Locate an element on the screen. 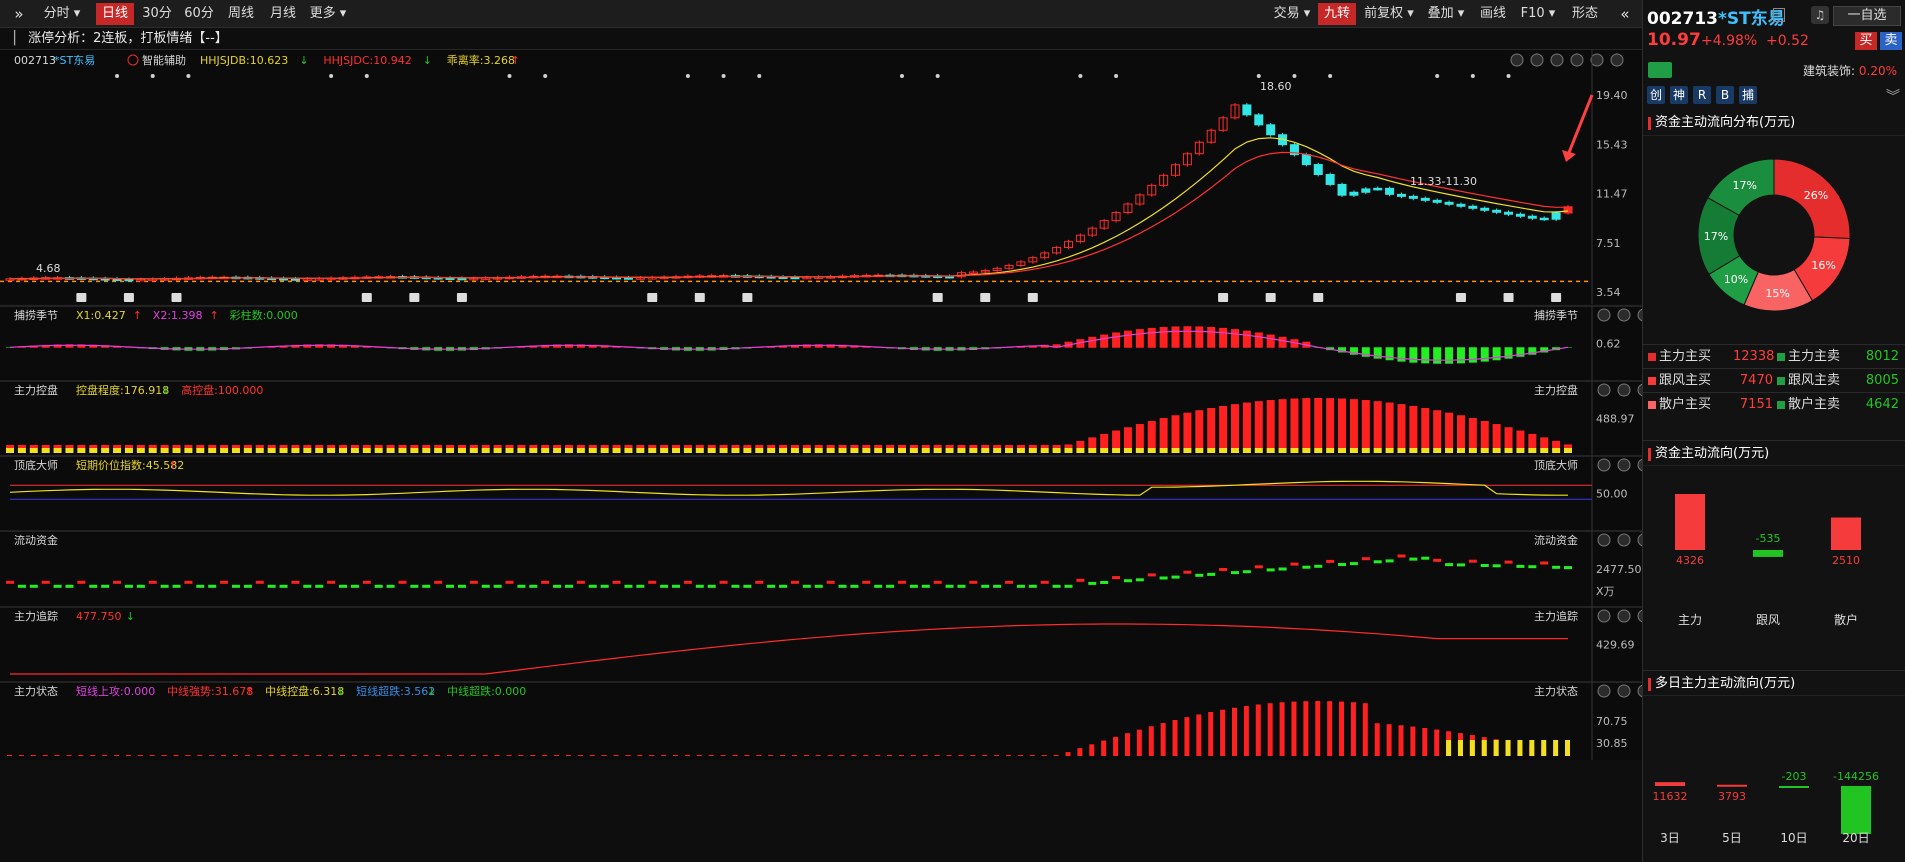  trade-dropdown: 交易 ▾ is located at coordinates (1292, 13).